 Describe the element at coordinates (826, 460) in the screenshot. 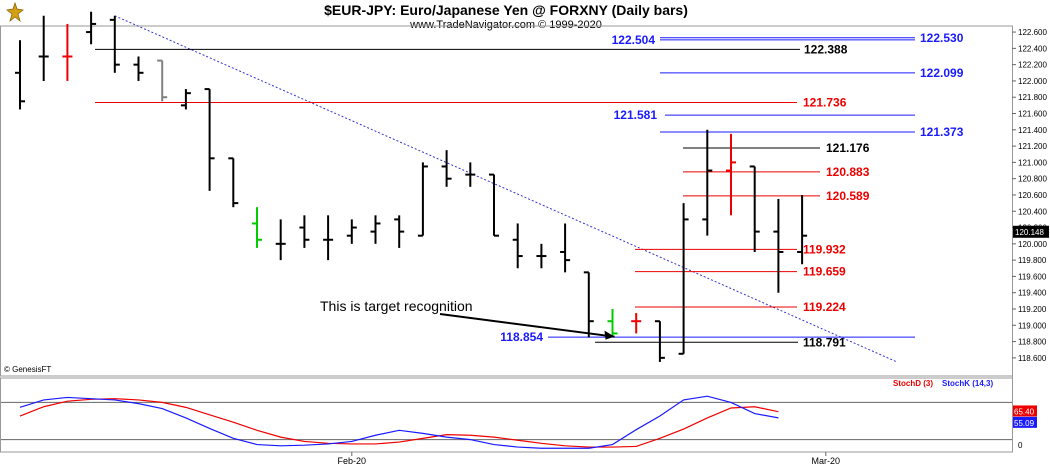

I see `x-tick-label: Mar-20` at that location.